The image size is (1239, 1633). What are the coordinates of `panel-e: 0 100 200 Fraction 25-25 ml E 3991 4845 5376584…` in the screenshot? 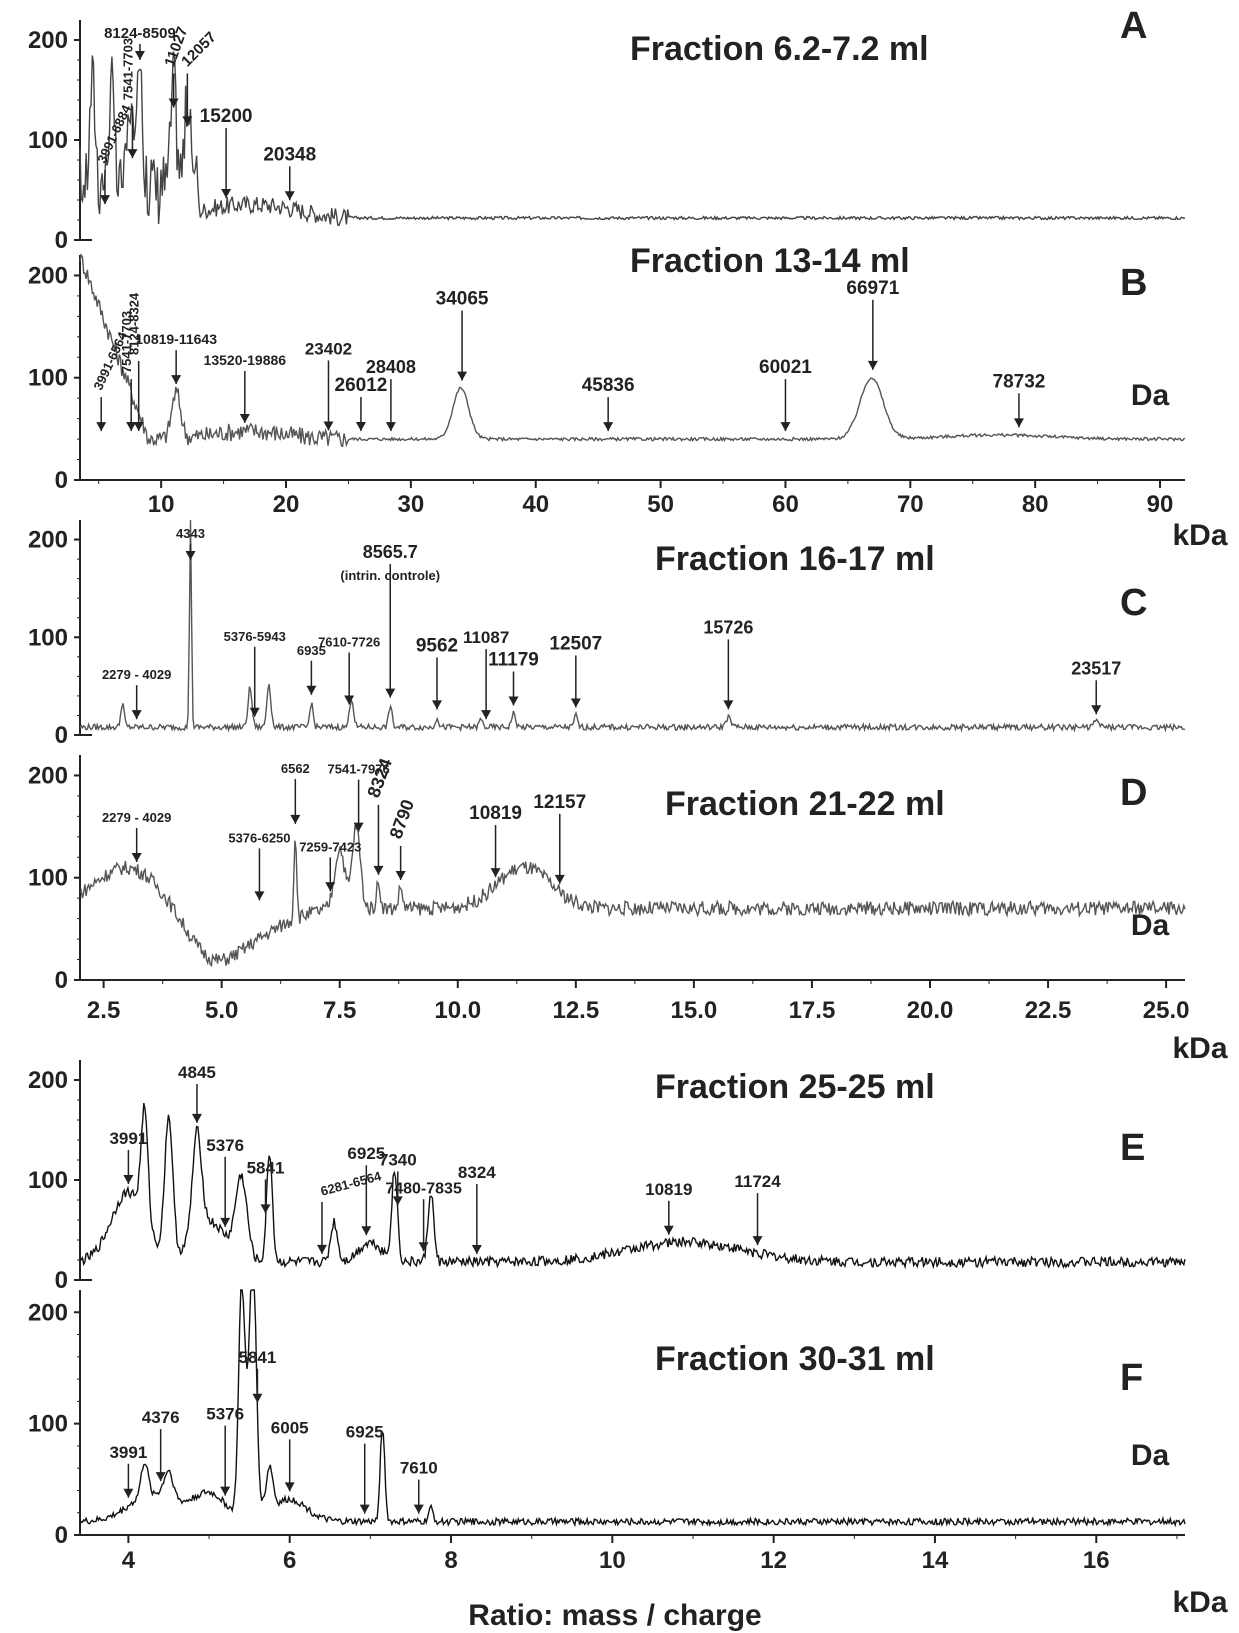 It's located at (607, 1177).